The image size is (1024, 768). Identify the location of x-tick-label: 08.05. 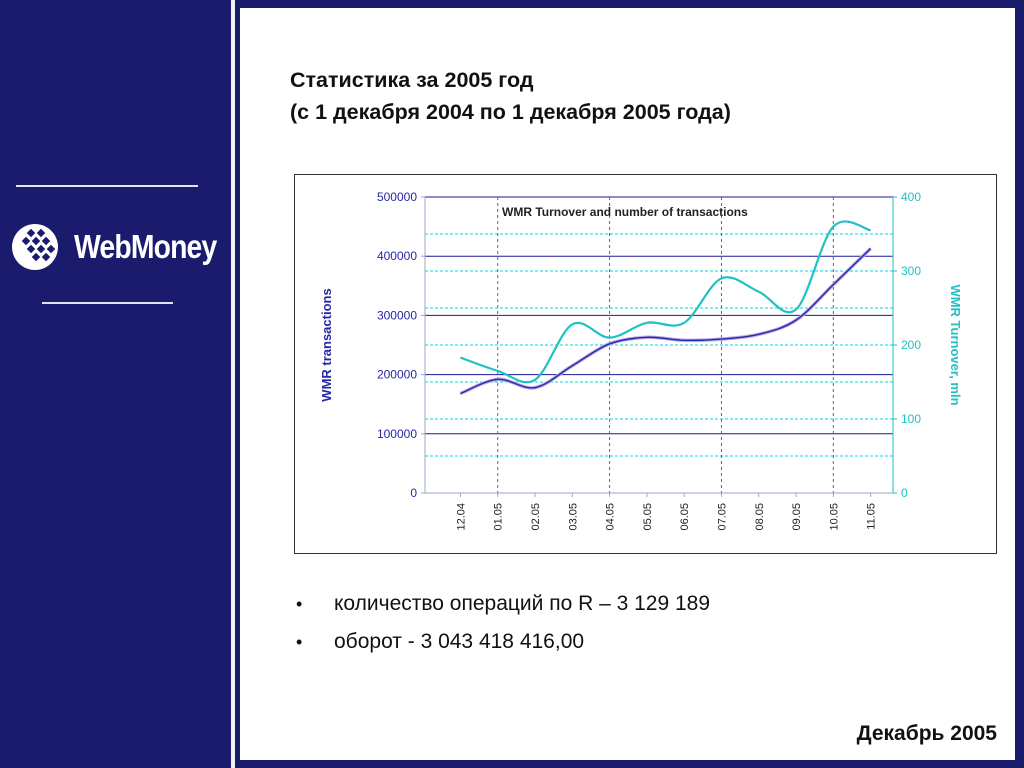
(760, 517).